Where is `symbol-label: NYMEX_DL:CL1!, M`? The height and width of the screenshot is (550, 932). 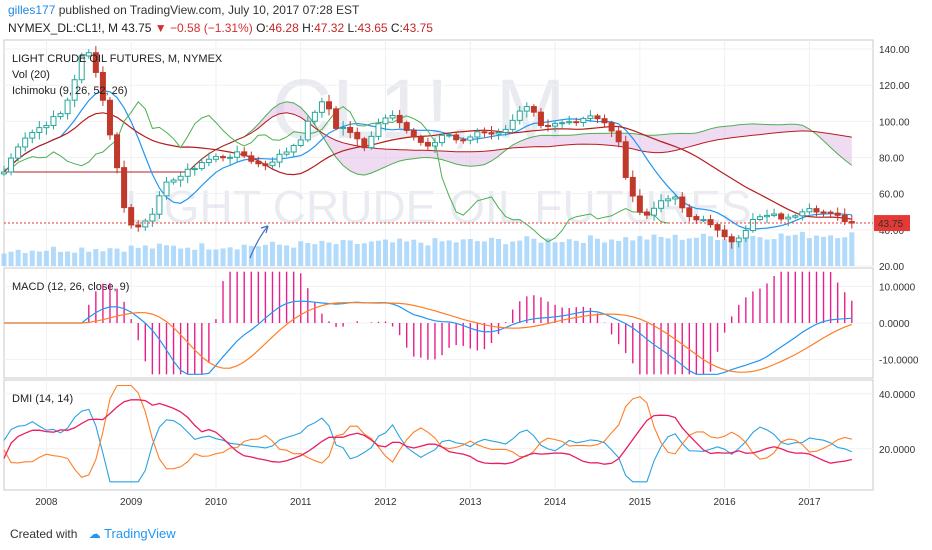
symbol-label: NYMEX_DL:CL1!, M is located at coordinates (63, 28).